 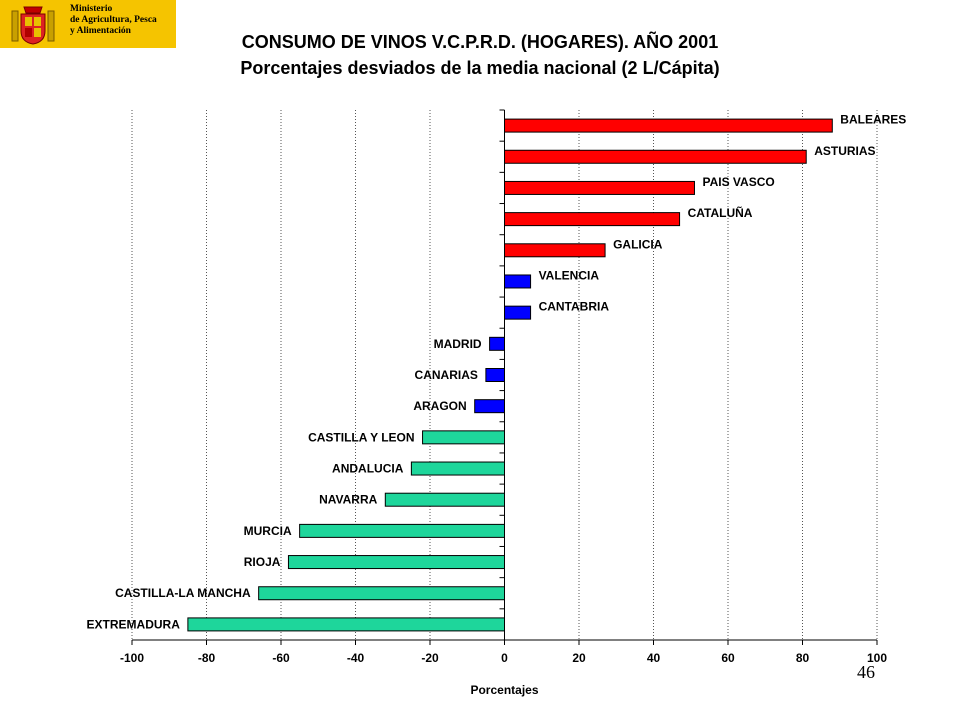 I want to click on category-label: PAIS VASCO, so click(x=738, y=182).